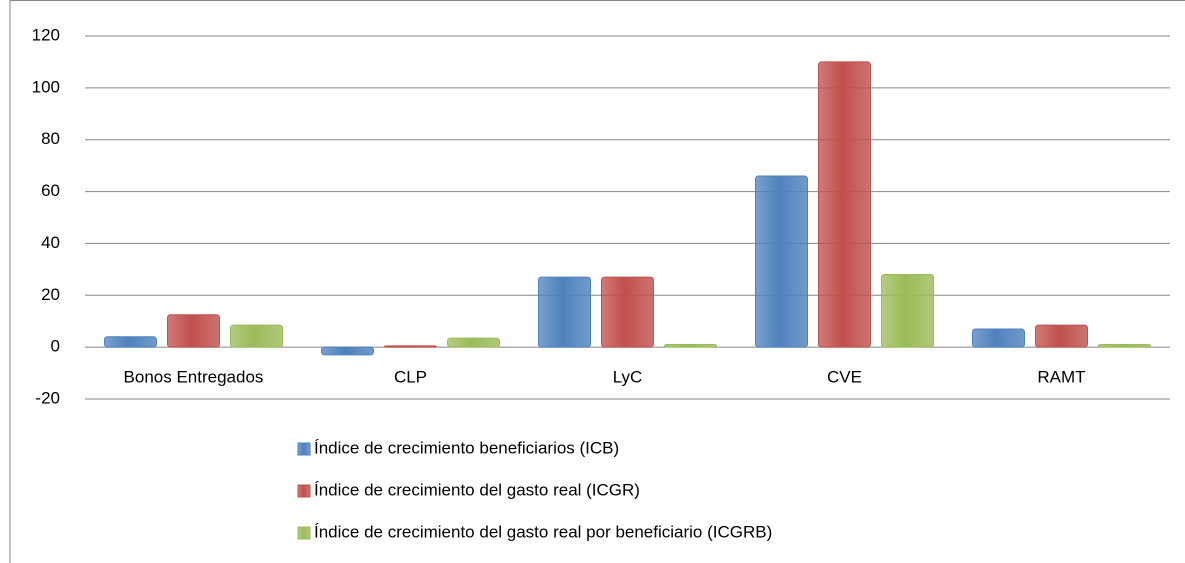 The height and width of the screenshot is (563, 1185). Describe the element at coordinates (50, 138) in the screenshot. I see `y-tick-label: 80` at that location.